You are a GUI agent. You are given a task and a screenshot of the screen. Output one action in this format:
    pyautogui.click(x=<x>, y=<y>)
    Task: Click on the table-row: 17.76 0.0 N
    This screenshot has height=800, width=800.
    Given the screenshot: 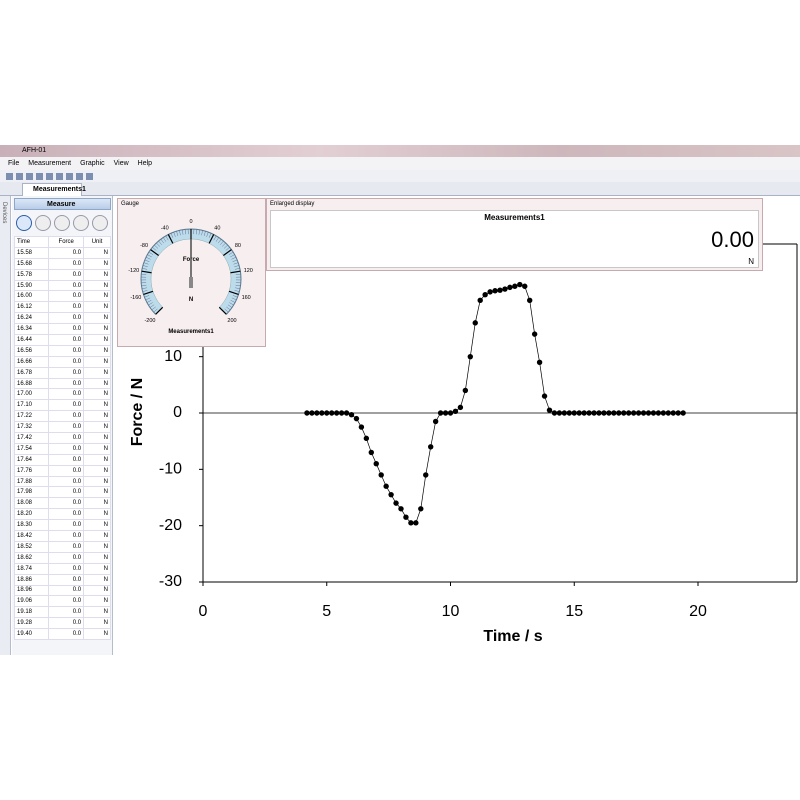 What is the action you would take?
    pyautogui.click(x=62, y=470)
    